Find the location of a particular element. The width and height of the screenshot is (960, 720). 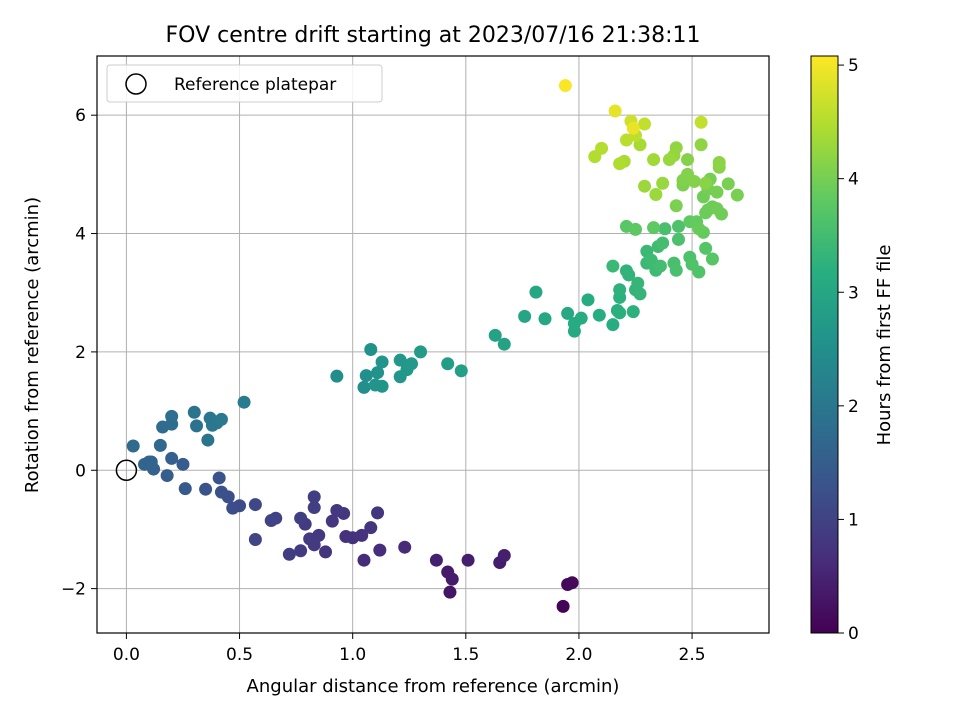

y-axis-label: Rotation from reference (arcmin) is located at coordinates (32, 345).